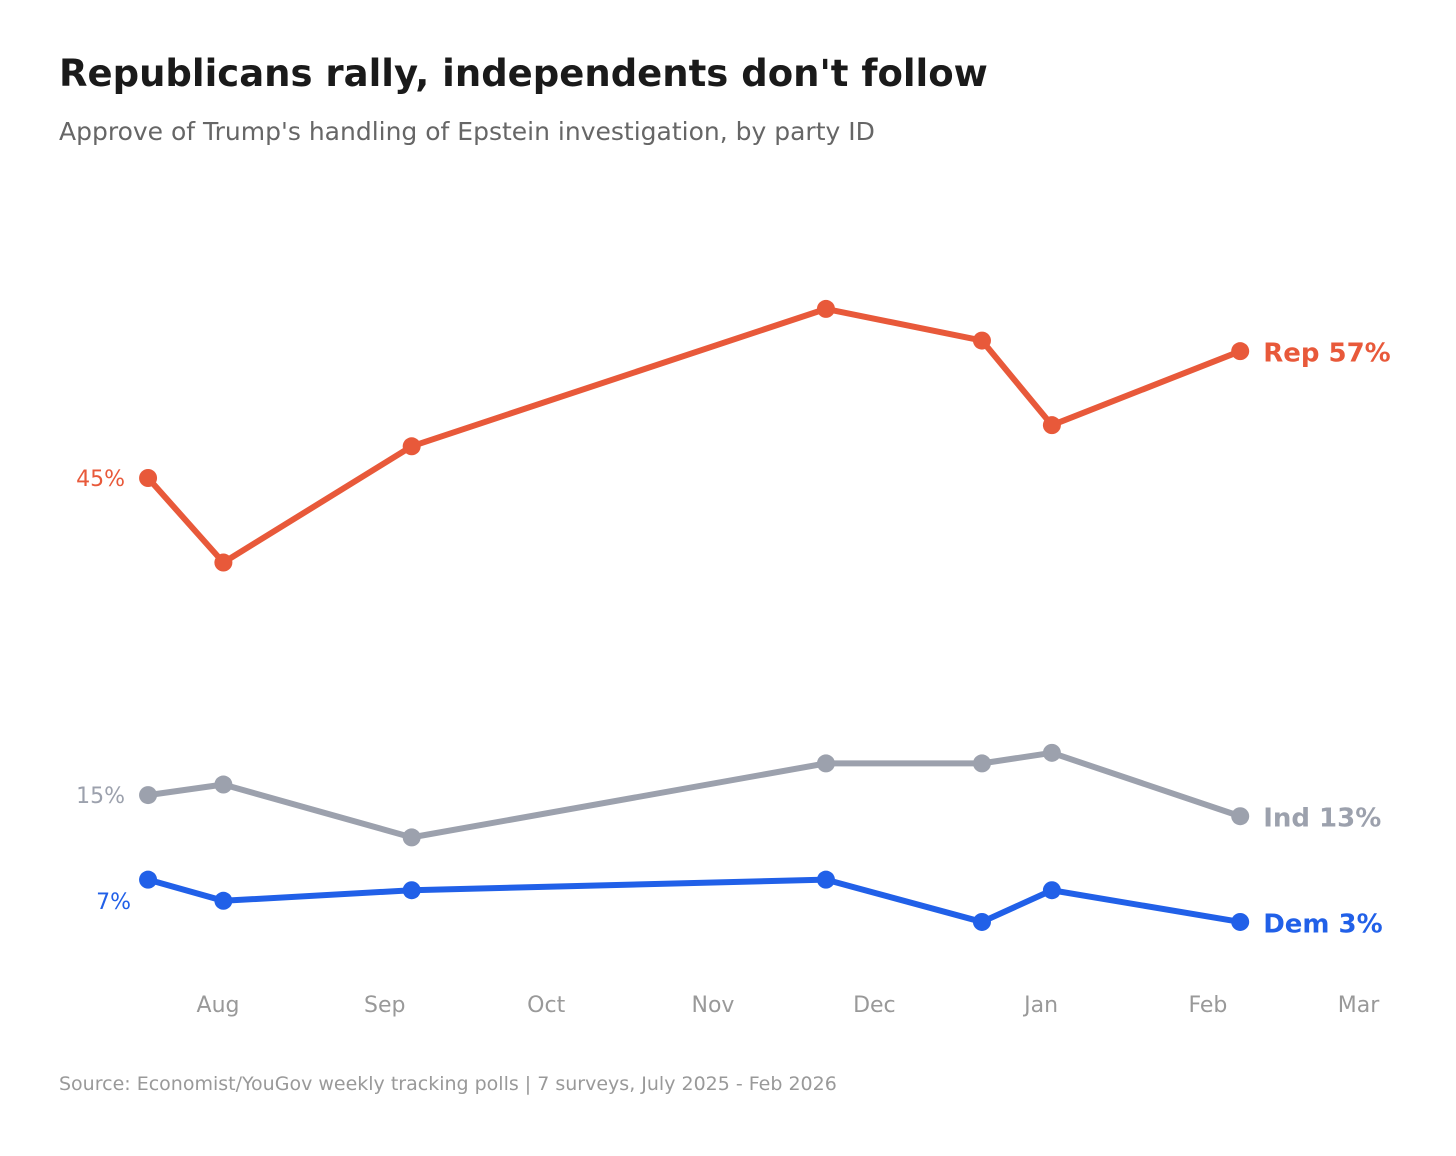 The height and width of the screenshot is (1156, 1456). I want to click on end-label: Ind 13%, so click(1322, 819).